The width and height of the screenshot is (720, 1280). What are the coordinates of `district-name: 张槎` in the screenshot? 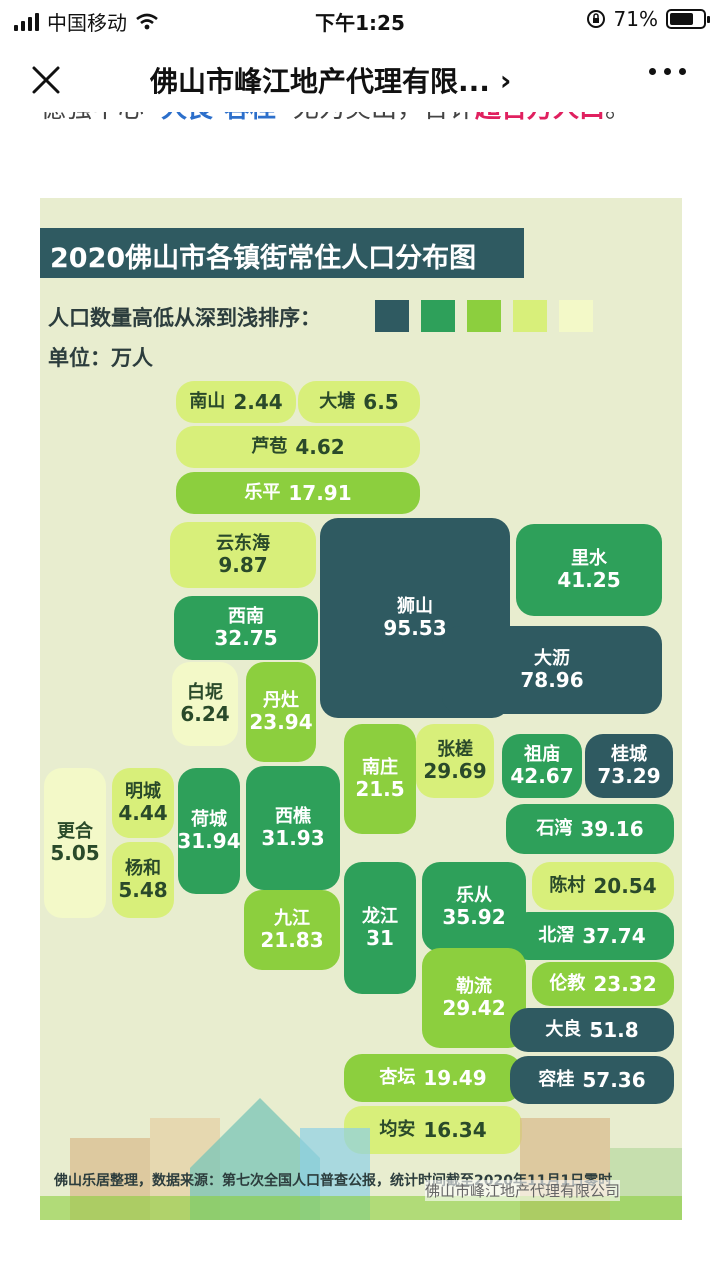 It's located at (455, 750).